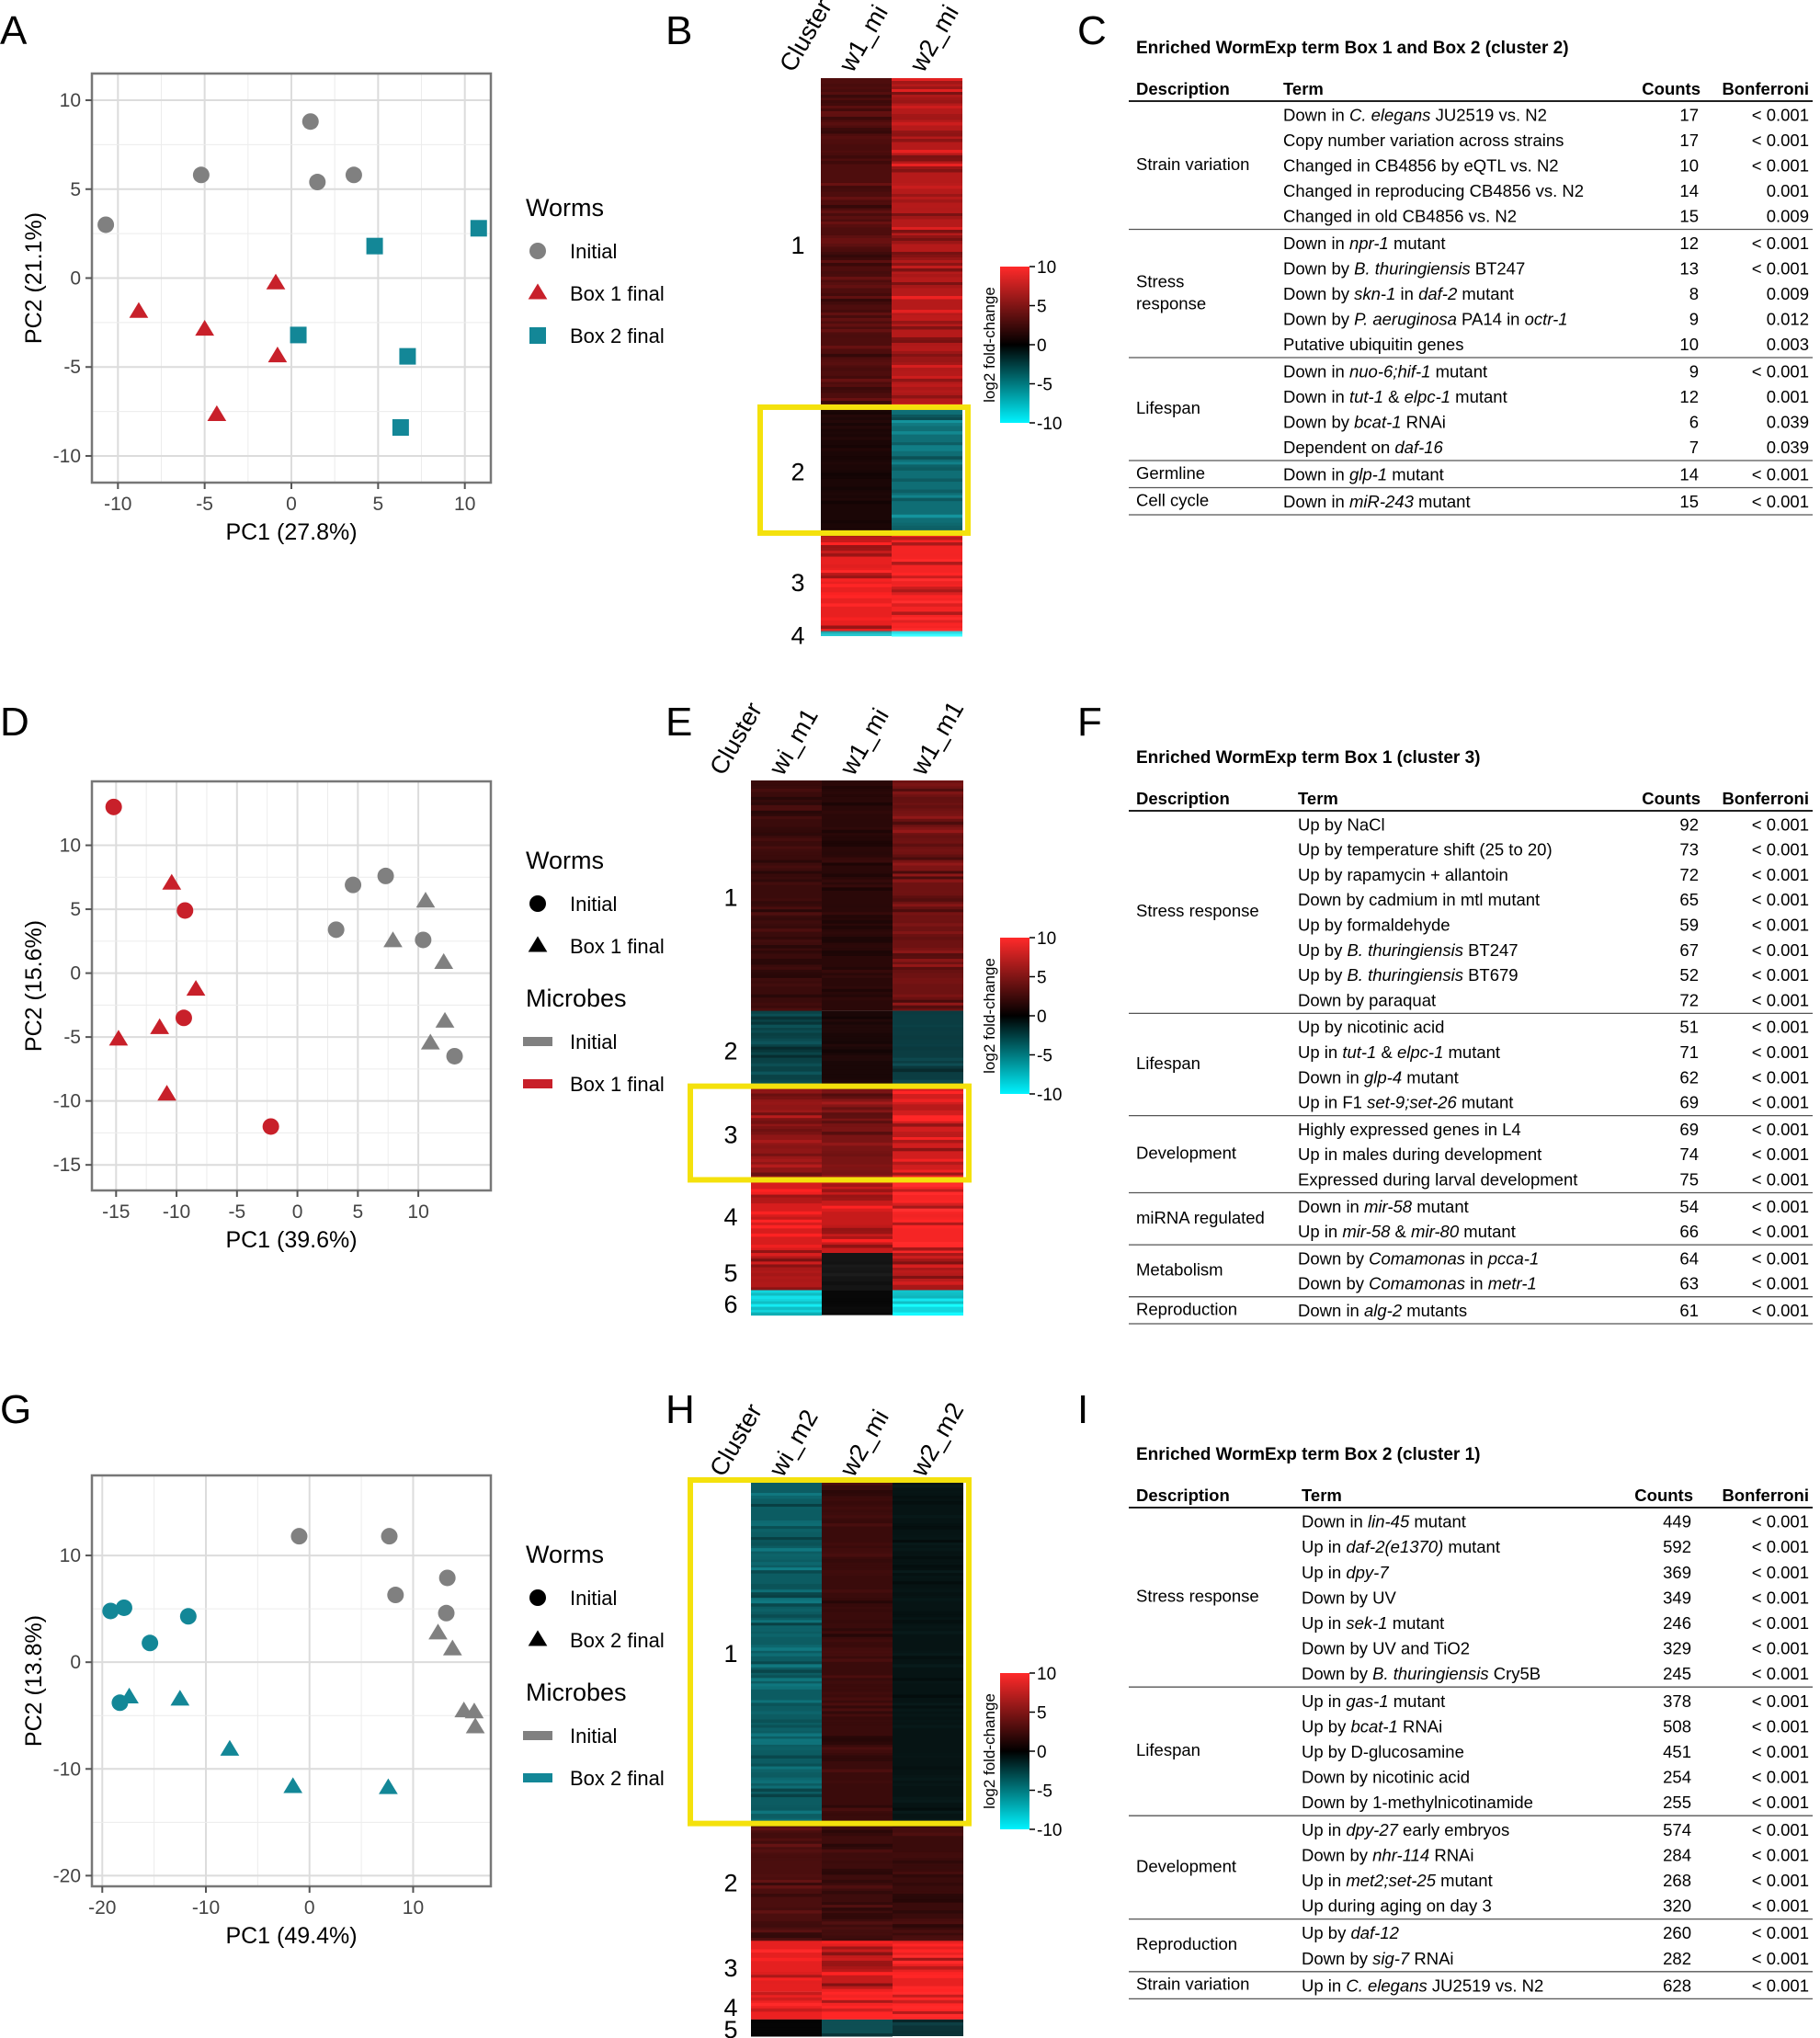 This screenshot has width=1820, height=2038. I want to click on colorbar-tick-label: -5, so click(1044, 1792).